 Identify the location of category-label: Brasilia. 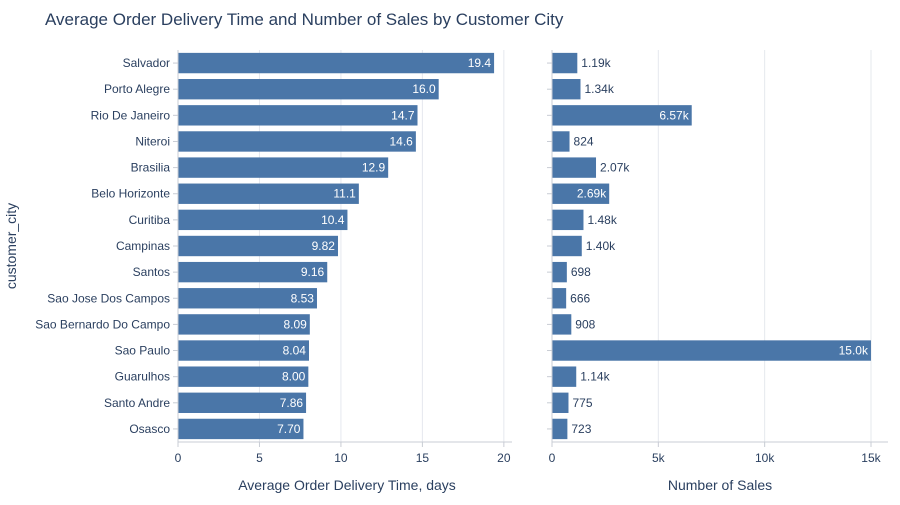
(151, 168).